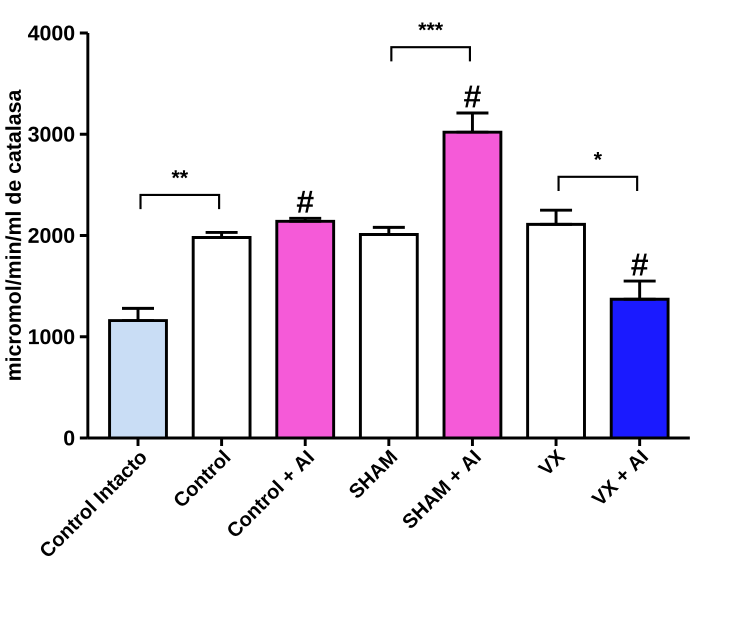  Describe the element at coordinates (51, 134) in the screenshot. I see `y-tick-label: 3000` at that location.